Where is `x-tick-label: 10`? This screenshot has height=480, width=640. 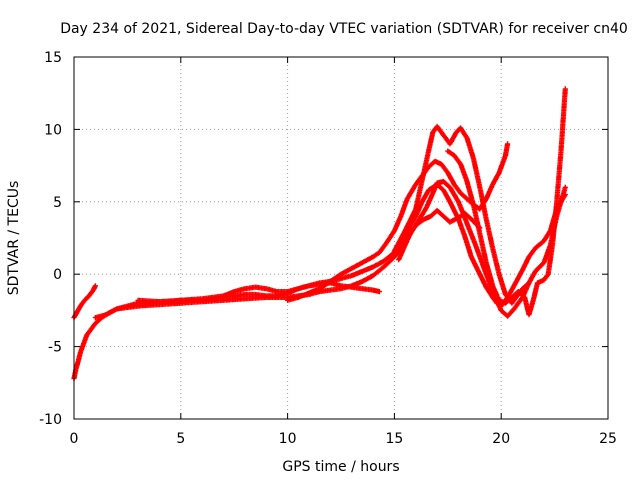
x-tick-label: 10 is located at coordinates (288, 439).